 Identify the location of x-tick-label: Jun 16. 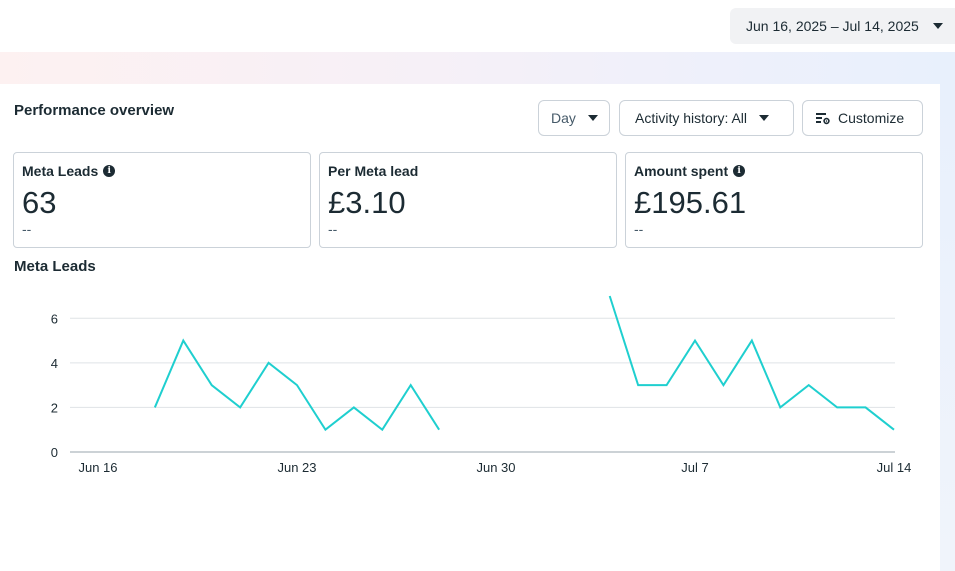
(97, 467).